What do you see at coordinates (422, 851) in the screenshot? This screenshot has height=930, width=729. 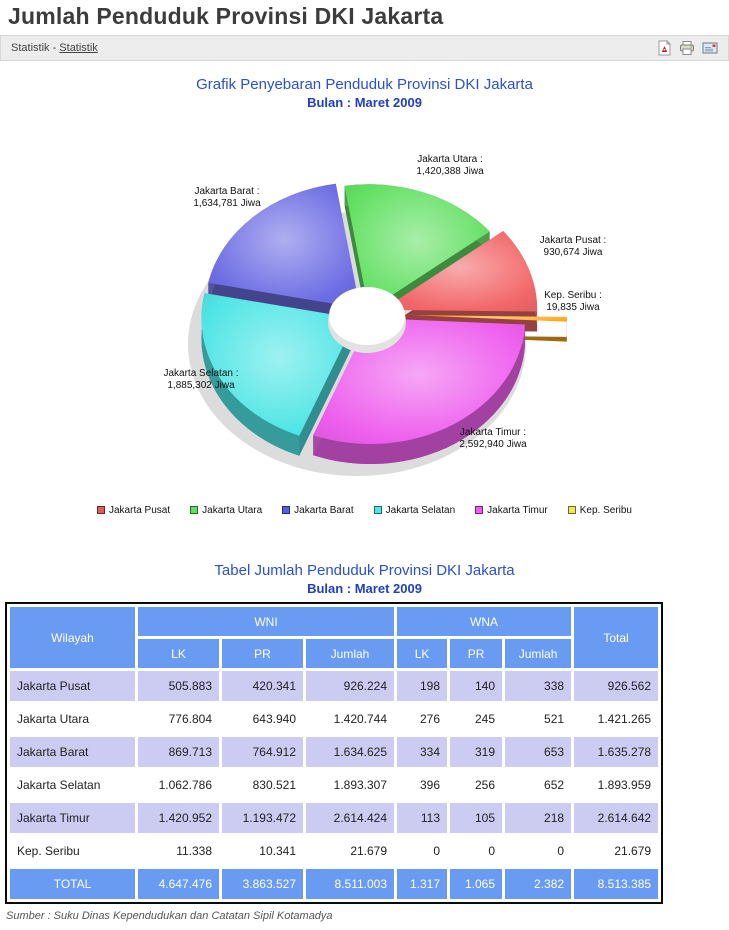 I see `cell-wna-lk: 0` at bounding box center [422, 851].